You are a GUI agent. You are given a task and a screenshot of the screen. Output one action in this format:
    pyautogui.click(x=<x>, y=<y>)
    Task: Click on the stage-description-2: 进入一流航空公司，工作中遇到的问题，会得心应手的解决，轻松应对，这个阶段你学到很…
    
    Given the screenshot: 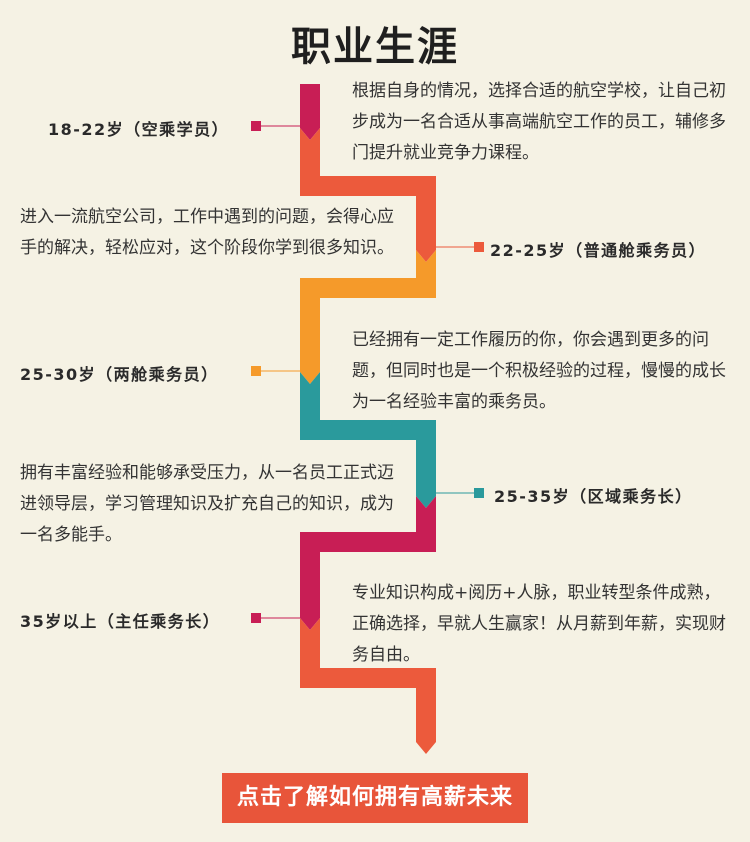 What is the action you would take?
    pyautogui.click(x=207, y=232)
    